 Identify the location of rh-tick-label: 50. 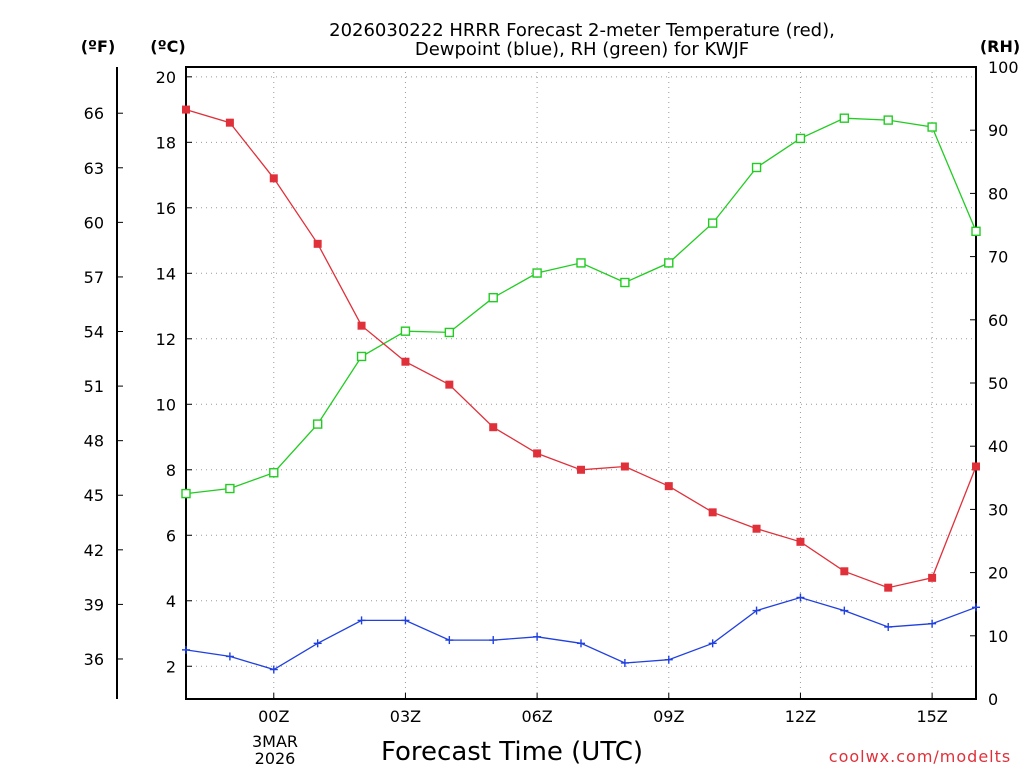
(998, 383).